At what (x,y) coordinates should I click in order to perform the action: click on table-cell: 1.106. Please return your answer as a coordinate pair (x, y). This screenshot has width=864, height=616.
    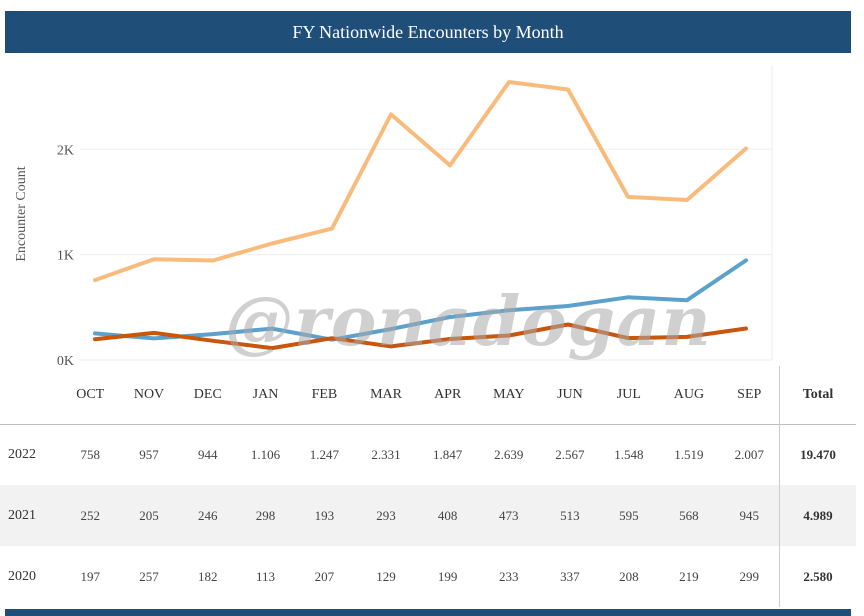
    Looking at the image, I should click on (265, 454).